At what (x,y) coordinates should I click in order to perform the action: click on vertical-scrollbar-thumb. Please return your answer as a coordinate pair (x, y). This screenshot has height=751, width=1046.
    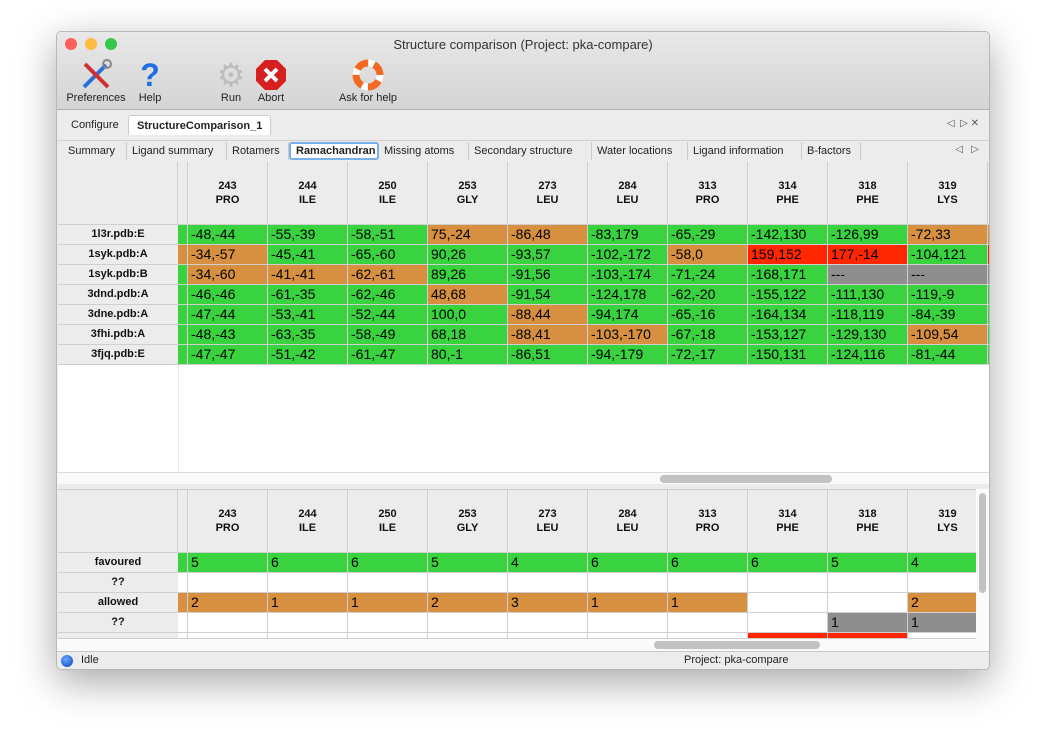
    Looking at the image, I should click on (982, 543).